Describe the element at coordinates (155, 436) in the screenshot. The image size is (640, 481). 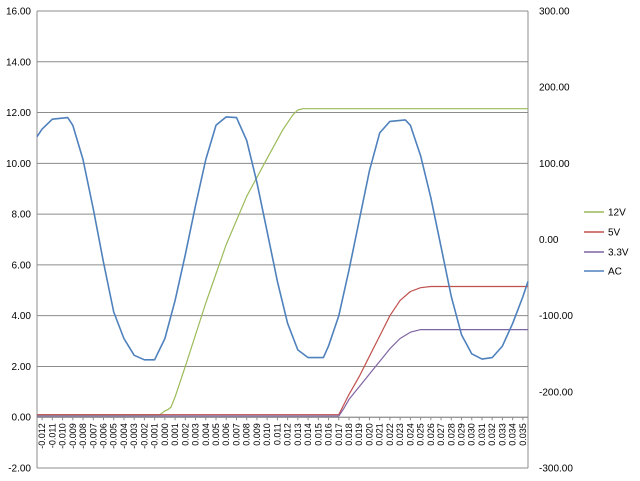
I see `x-tick-label: -0.001` at that location.